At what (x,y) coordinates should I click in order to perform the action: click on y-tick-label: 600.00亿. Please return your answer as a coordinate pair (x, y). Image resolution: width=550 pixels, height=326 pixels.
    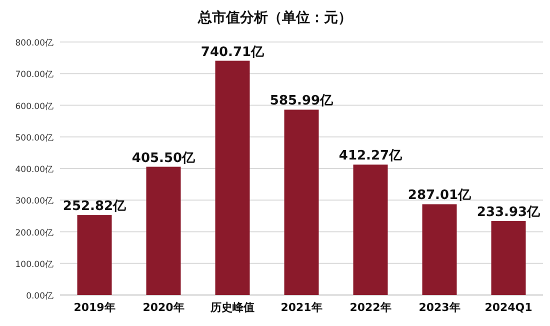
    Looking at the image, I should click on (34, 106).